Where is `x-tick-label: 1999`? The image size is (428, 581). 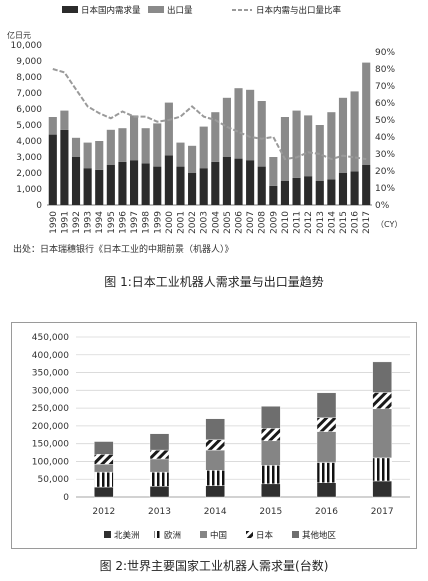 x-tick-label: 1999 is located at coordinates (158, 222).